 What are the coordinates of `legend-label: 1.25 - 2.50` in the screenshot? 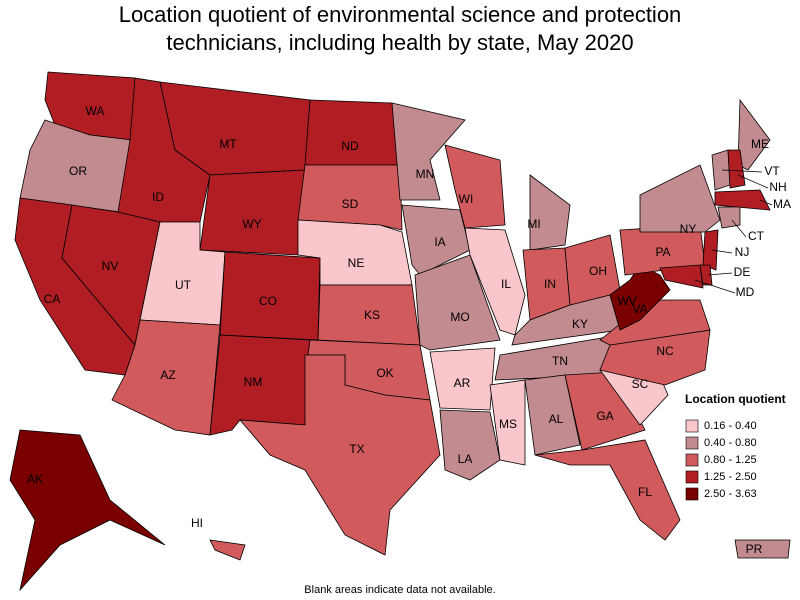 It's located at (730, 477).